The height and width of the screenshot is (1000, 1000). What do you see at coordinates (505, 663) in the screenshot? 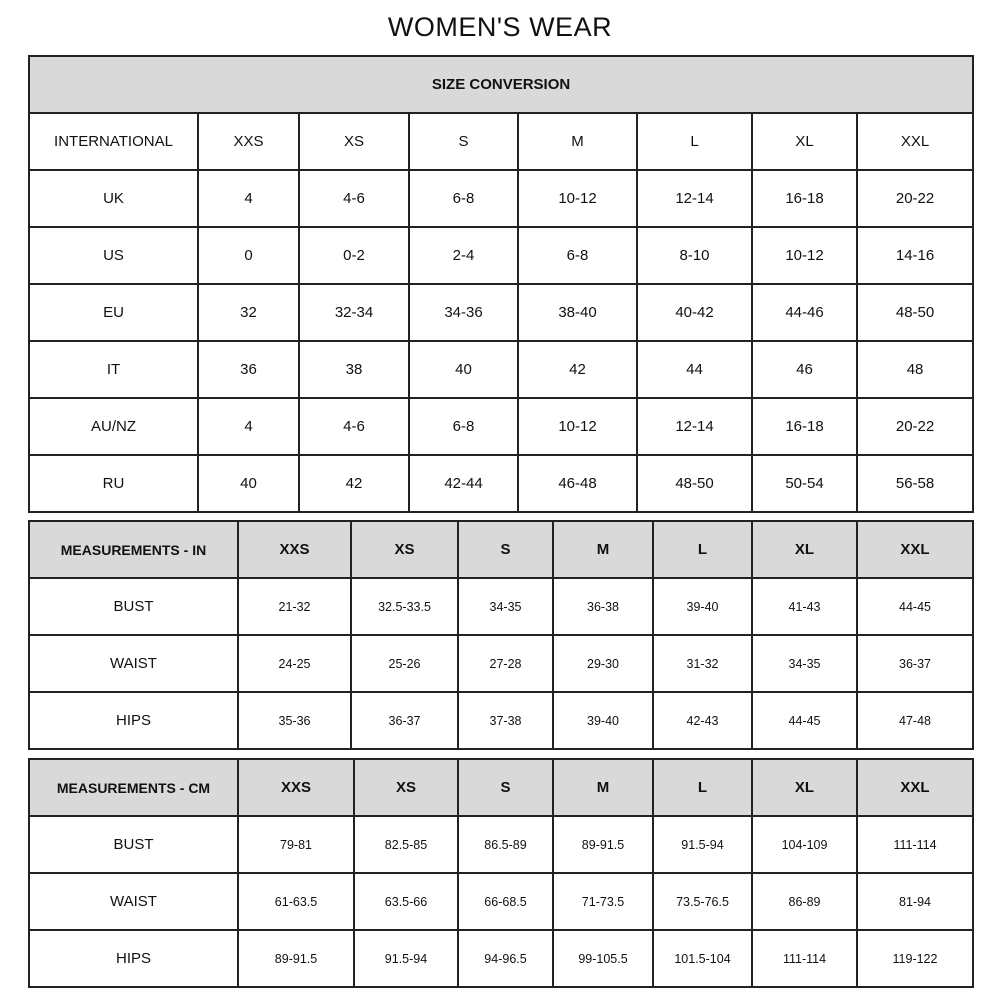
I see `size-cell: 27-28` at bounding box center [505, 663].